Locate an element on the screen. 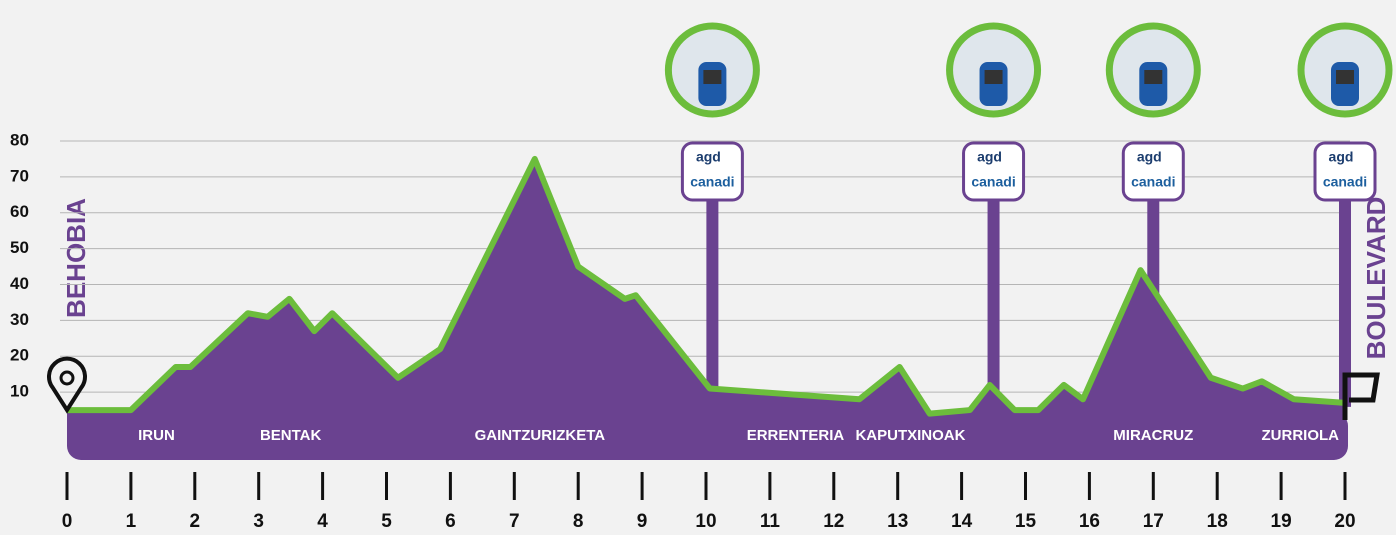  x-tick-label: 8 is located at coordinates (578, 521).